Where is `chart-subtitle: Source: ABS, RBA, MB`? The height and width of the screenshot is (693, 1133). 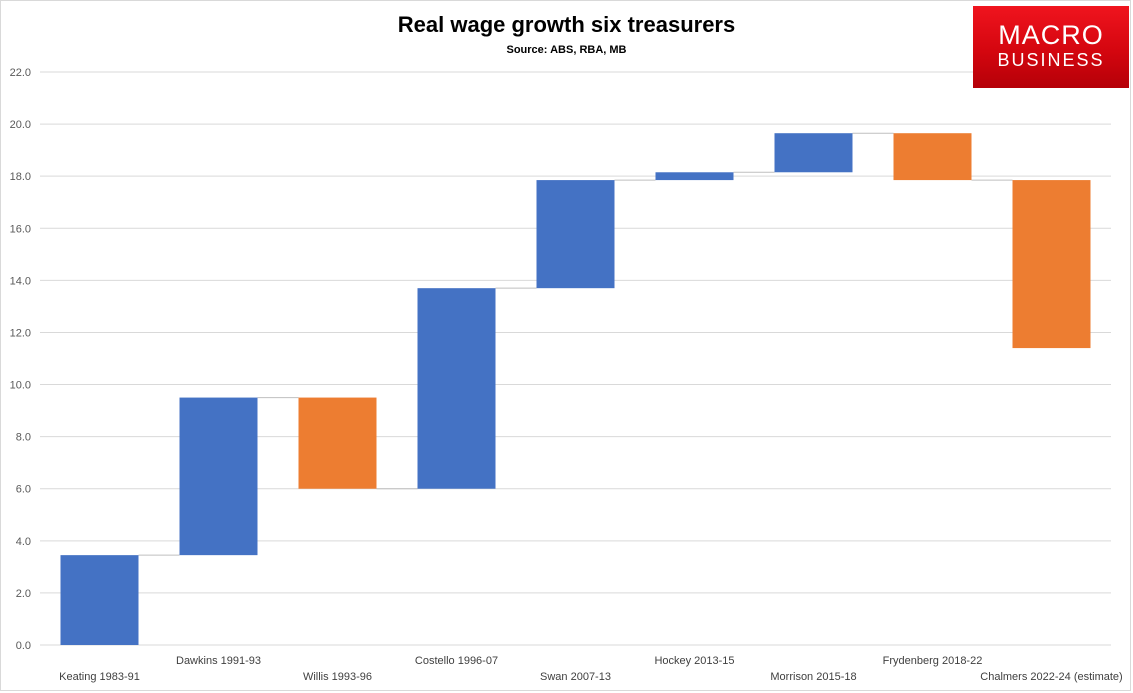 chart-subtitle: Source: ABS, RBA, MB is located at coordinates (566, 50).